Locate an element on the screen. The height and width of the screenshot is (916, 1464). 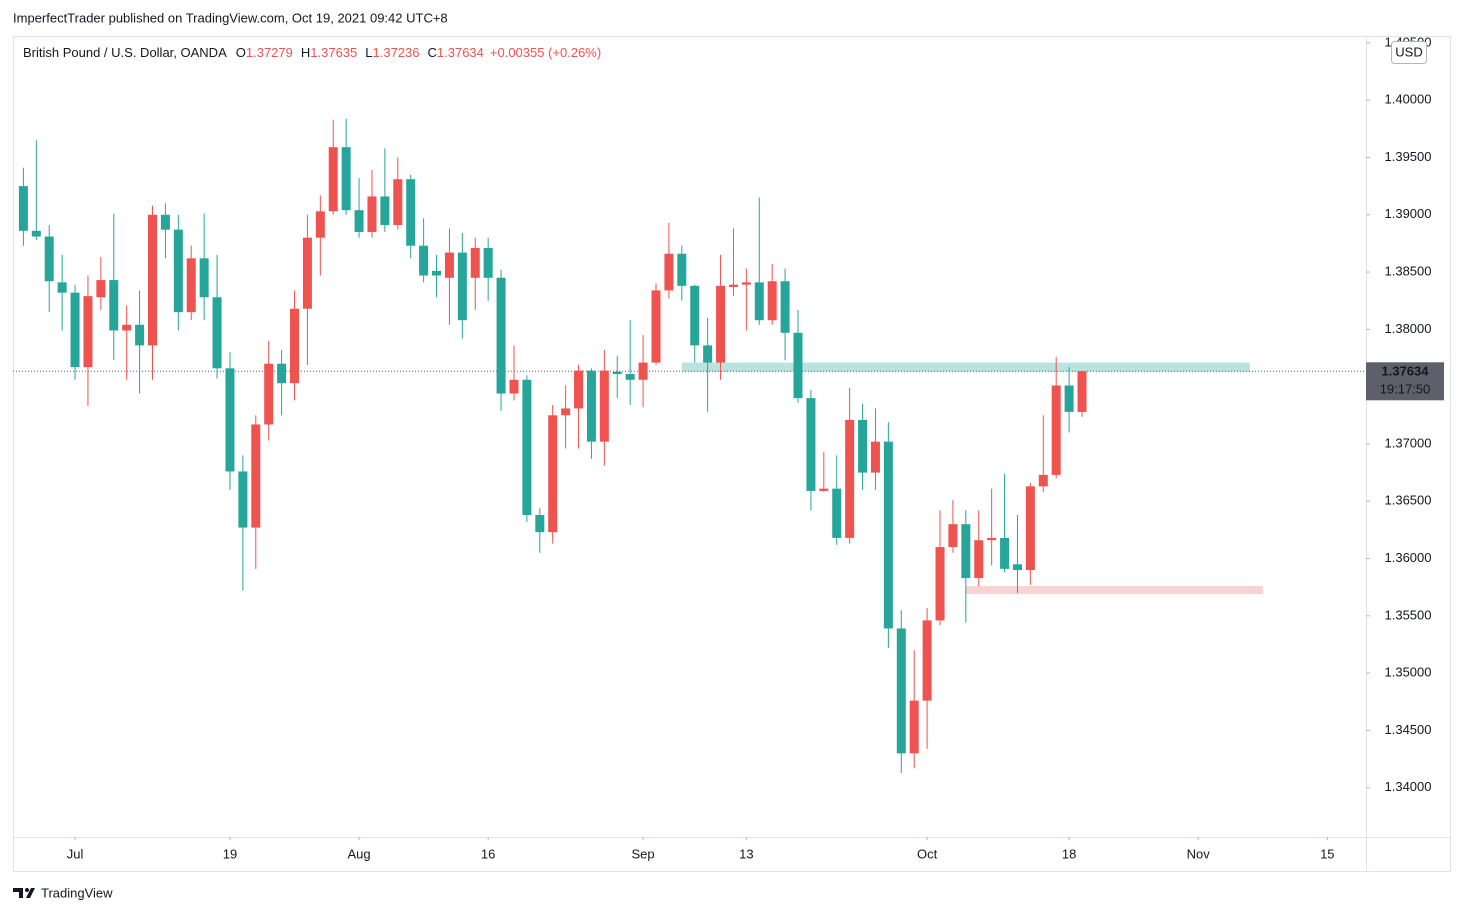
ohlc-label: L is located at coordinates (368, 52).